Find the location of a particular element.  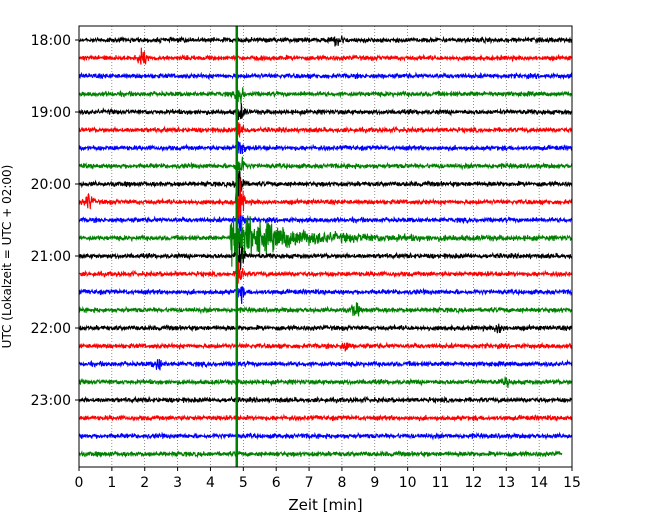

x-tick-label: 2 is located at coordinates (144, 483).